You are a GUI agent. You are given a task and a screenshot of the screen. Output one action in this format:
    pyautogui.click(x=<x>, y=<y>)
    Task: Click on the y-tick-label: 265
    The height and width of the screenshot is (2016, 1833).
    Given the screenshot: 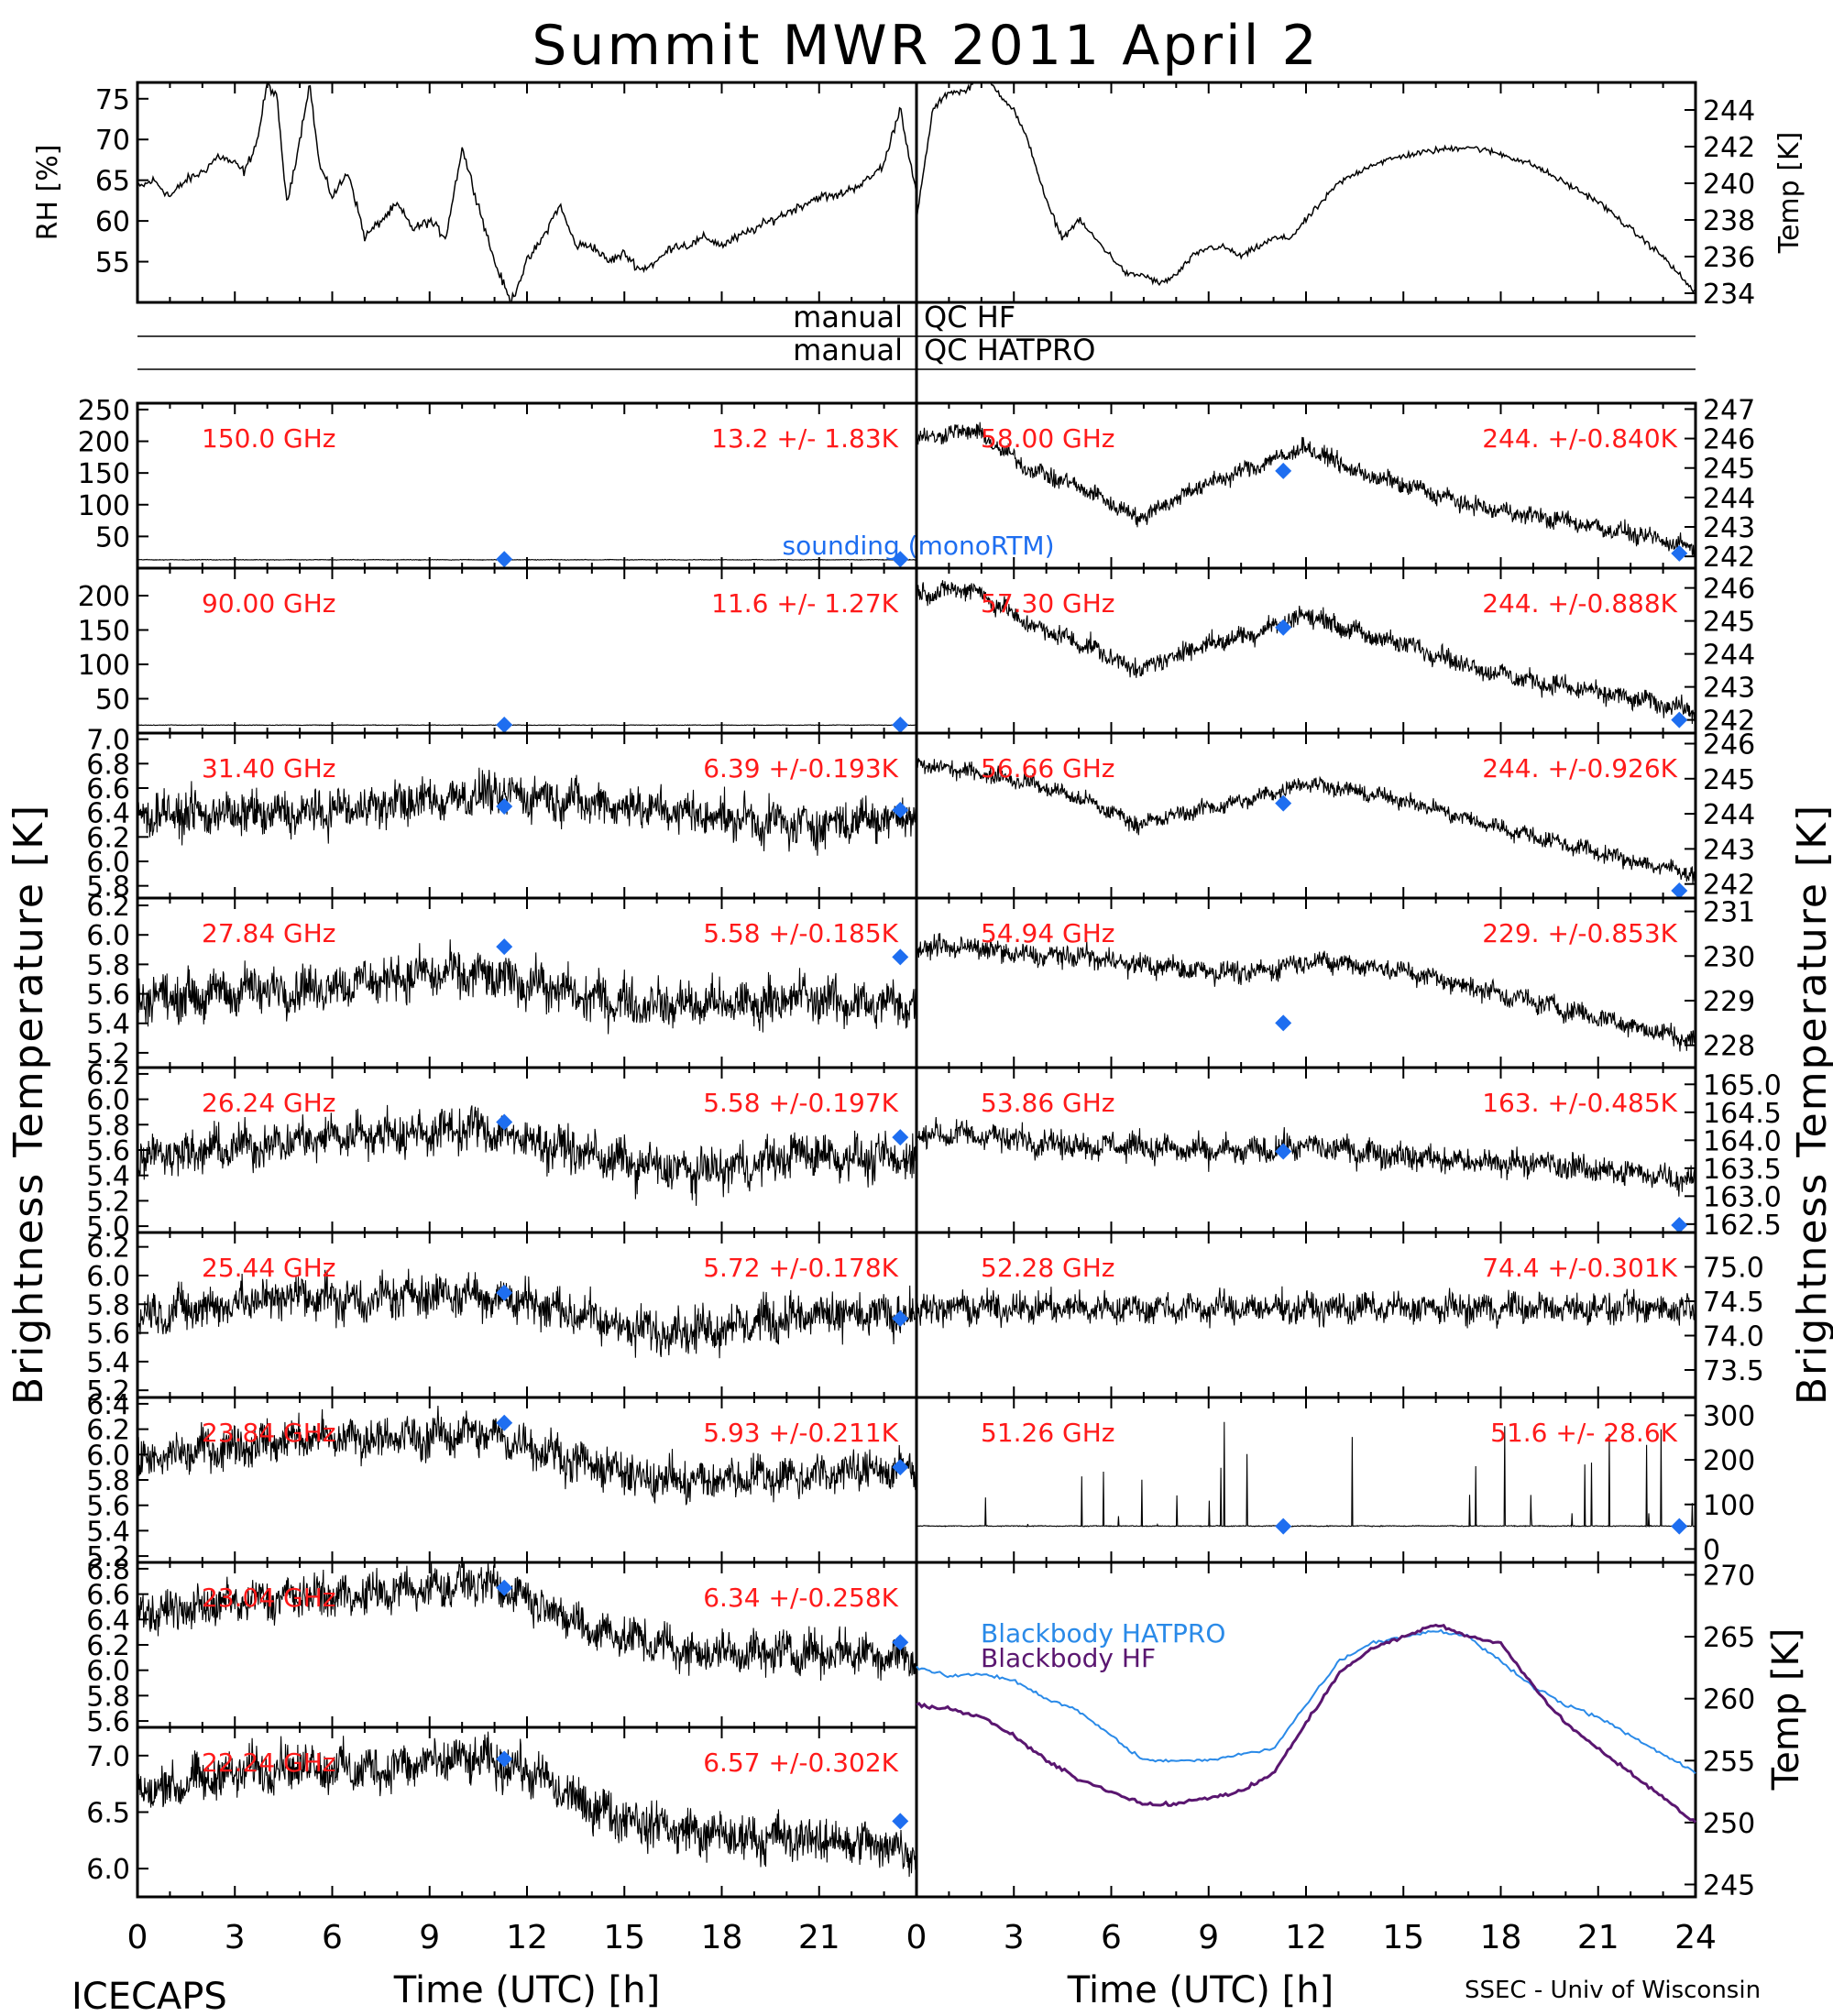 What is the action you would take?
    pyautogui.click(x=1729, y=1638)
    